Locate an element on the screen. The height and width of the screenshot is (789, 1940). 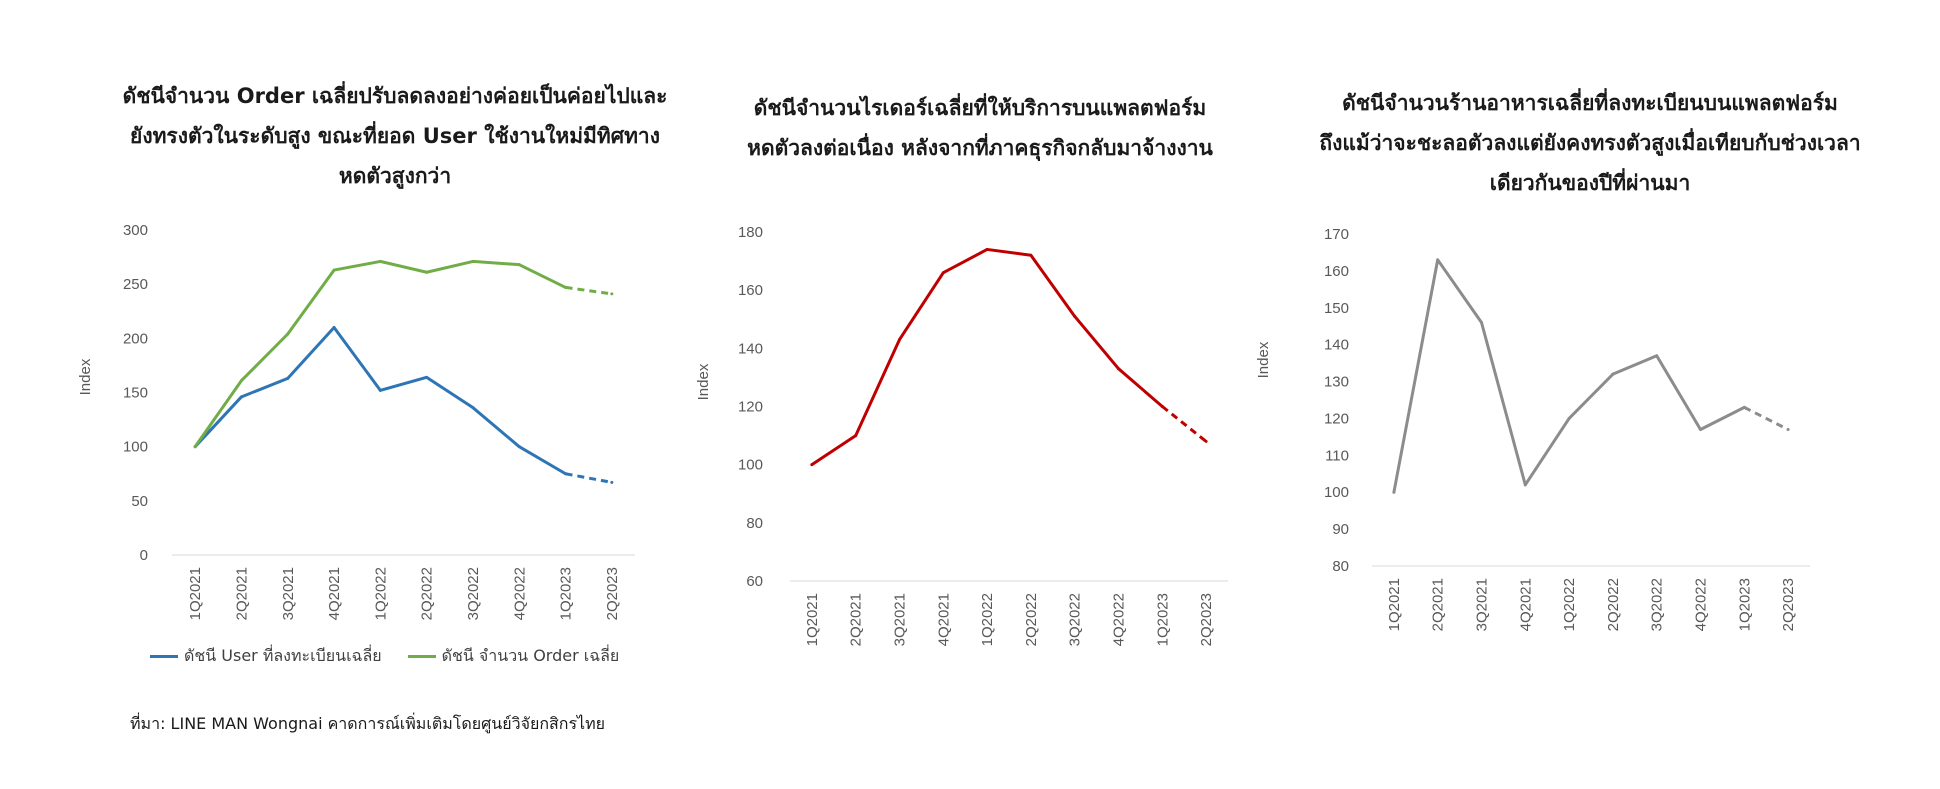
legend-label-order: ดัชนี จำนวน Order เฉลี่ย is located at coordinates (530, 655).